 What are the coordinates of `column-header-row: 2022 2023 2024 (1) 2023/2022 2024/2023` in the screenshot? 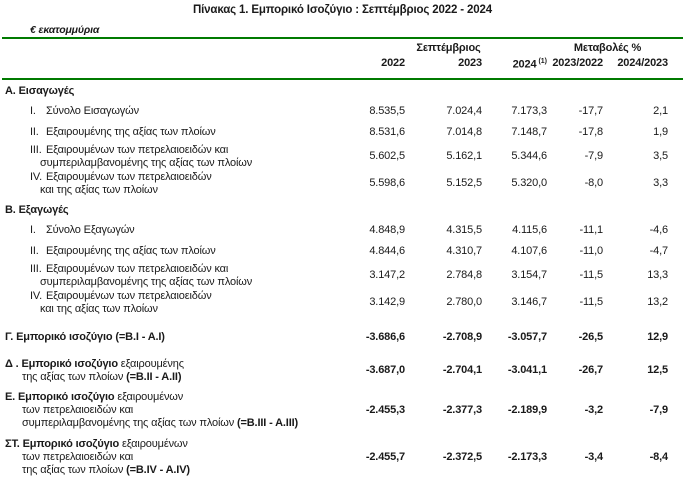 It's located at (342, 66).